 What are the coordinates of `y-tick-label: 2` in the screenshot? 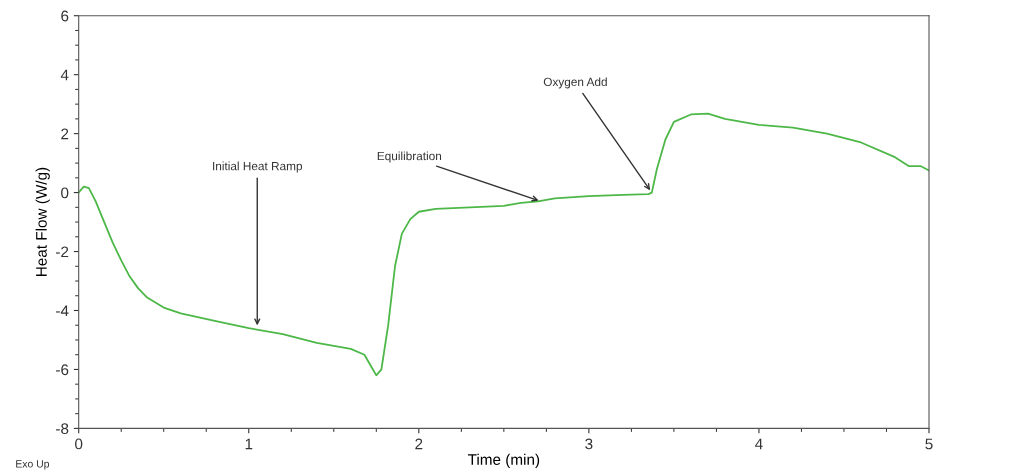 It's located at (65, 134).